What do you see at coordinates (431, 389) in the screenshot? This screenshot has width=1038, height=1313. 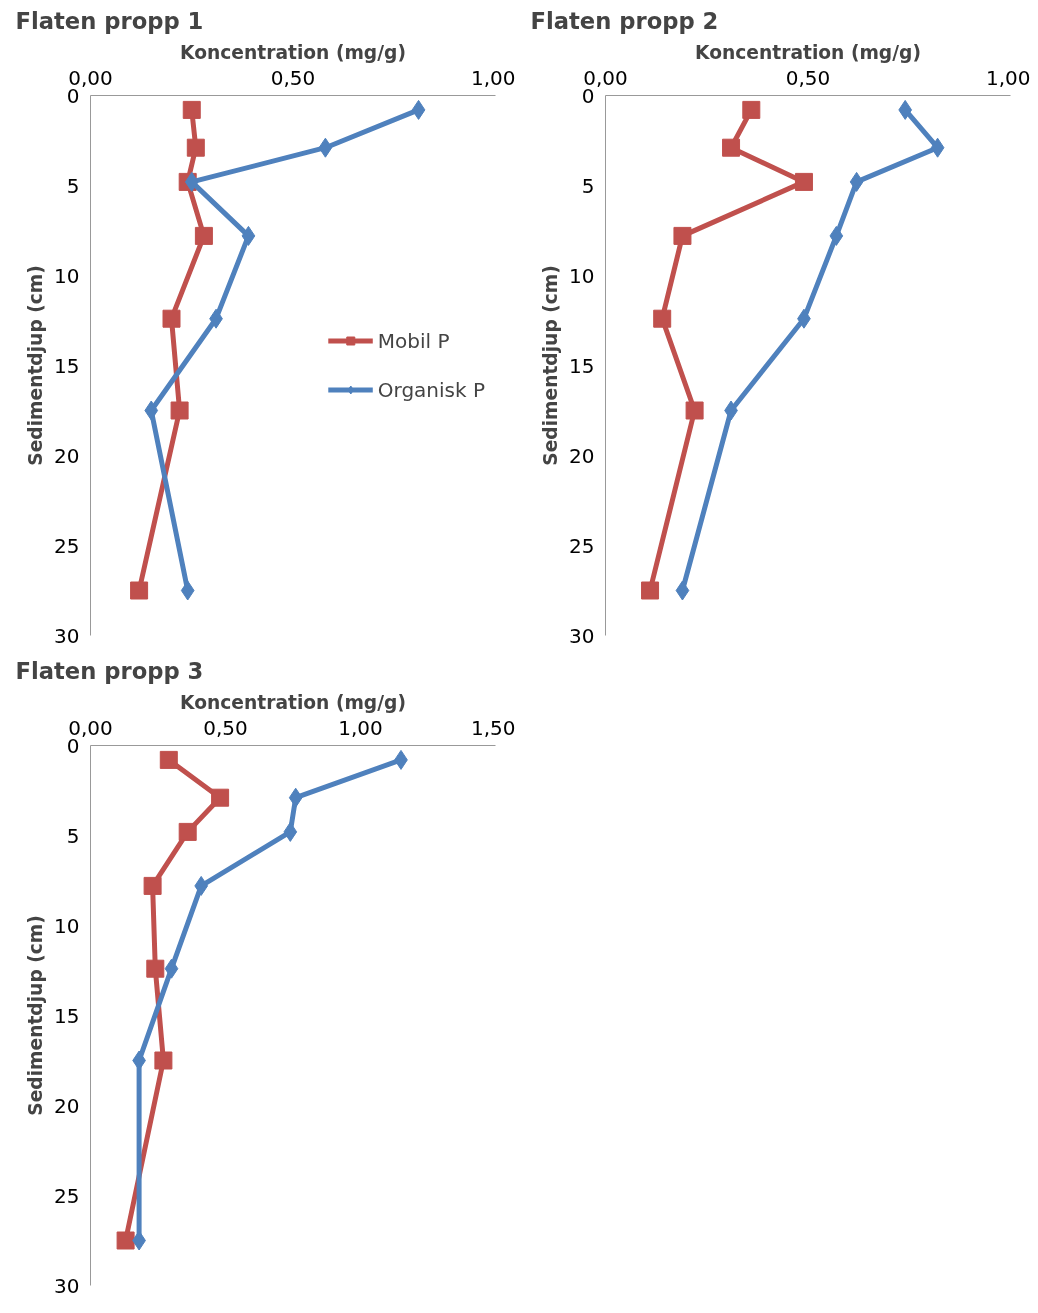 I see `legend-label: Organisk P` at bounding box center [431, 389].